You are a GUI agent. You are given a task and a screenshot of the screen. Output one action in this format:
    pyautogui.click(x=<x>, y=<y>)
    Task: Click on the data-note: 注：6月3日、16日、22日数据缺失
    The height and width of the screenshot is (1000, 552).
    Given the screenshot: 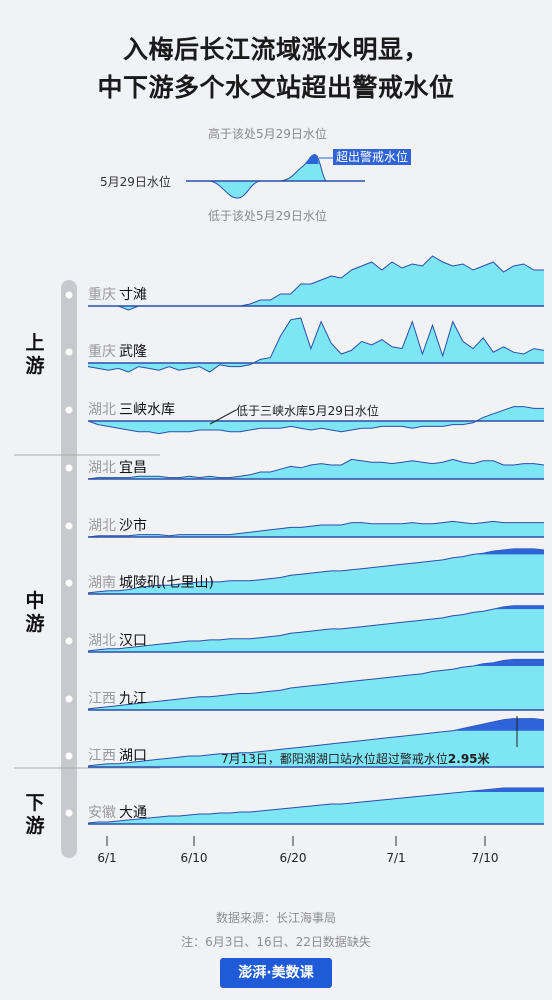 What is the action you would take?
    pyautogui.click(x=276, y=942)
    